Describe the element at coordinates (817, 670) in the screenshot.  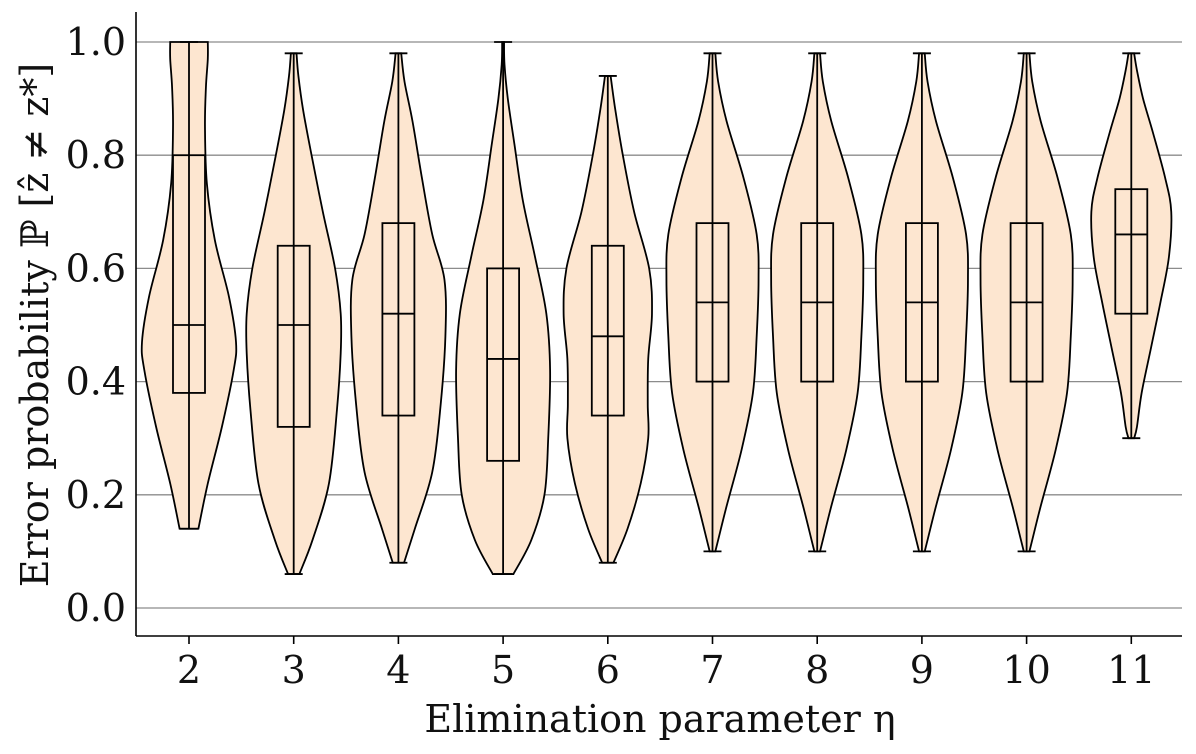
I see `x-tick-label: 8` at that location.